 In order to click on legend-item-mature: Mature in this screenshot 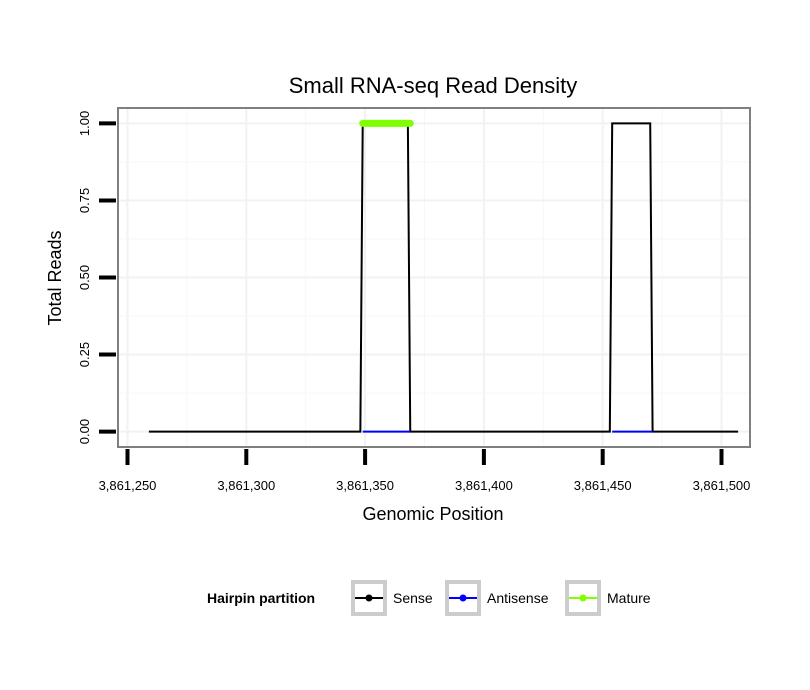, I will do `click(608, 598)`.